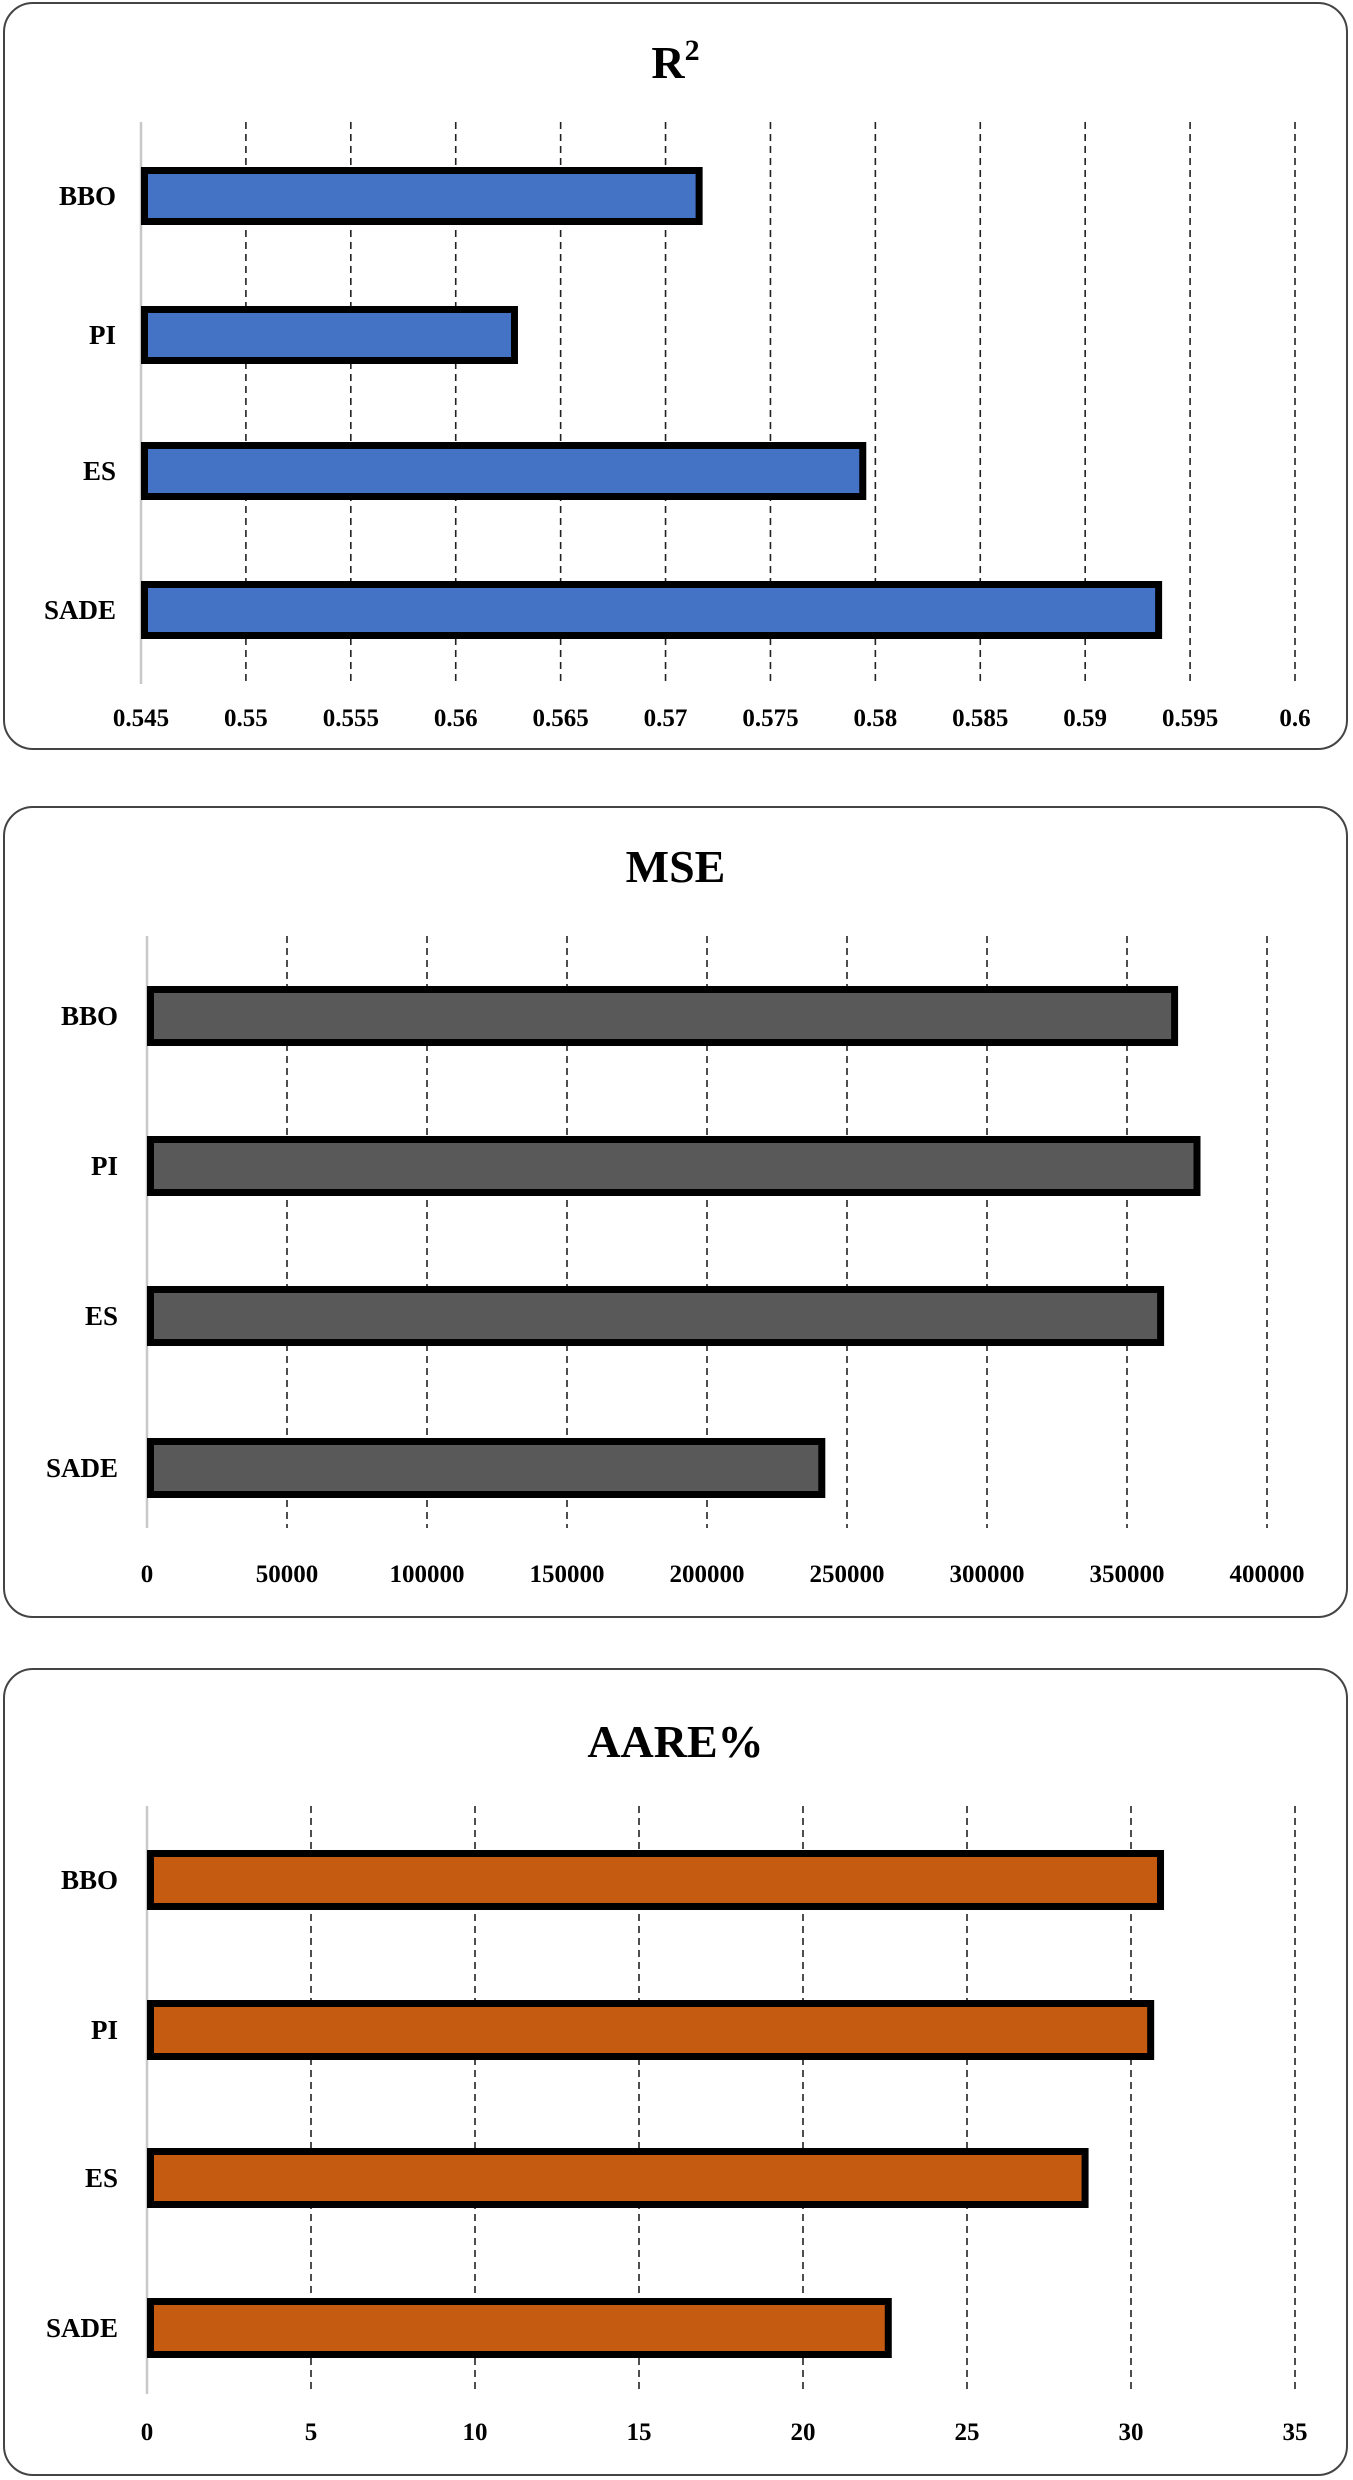 The image size is (1353, 2480). I want to click on mse-tick-label: 150000, so click(567, 1574).